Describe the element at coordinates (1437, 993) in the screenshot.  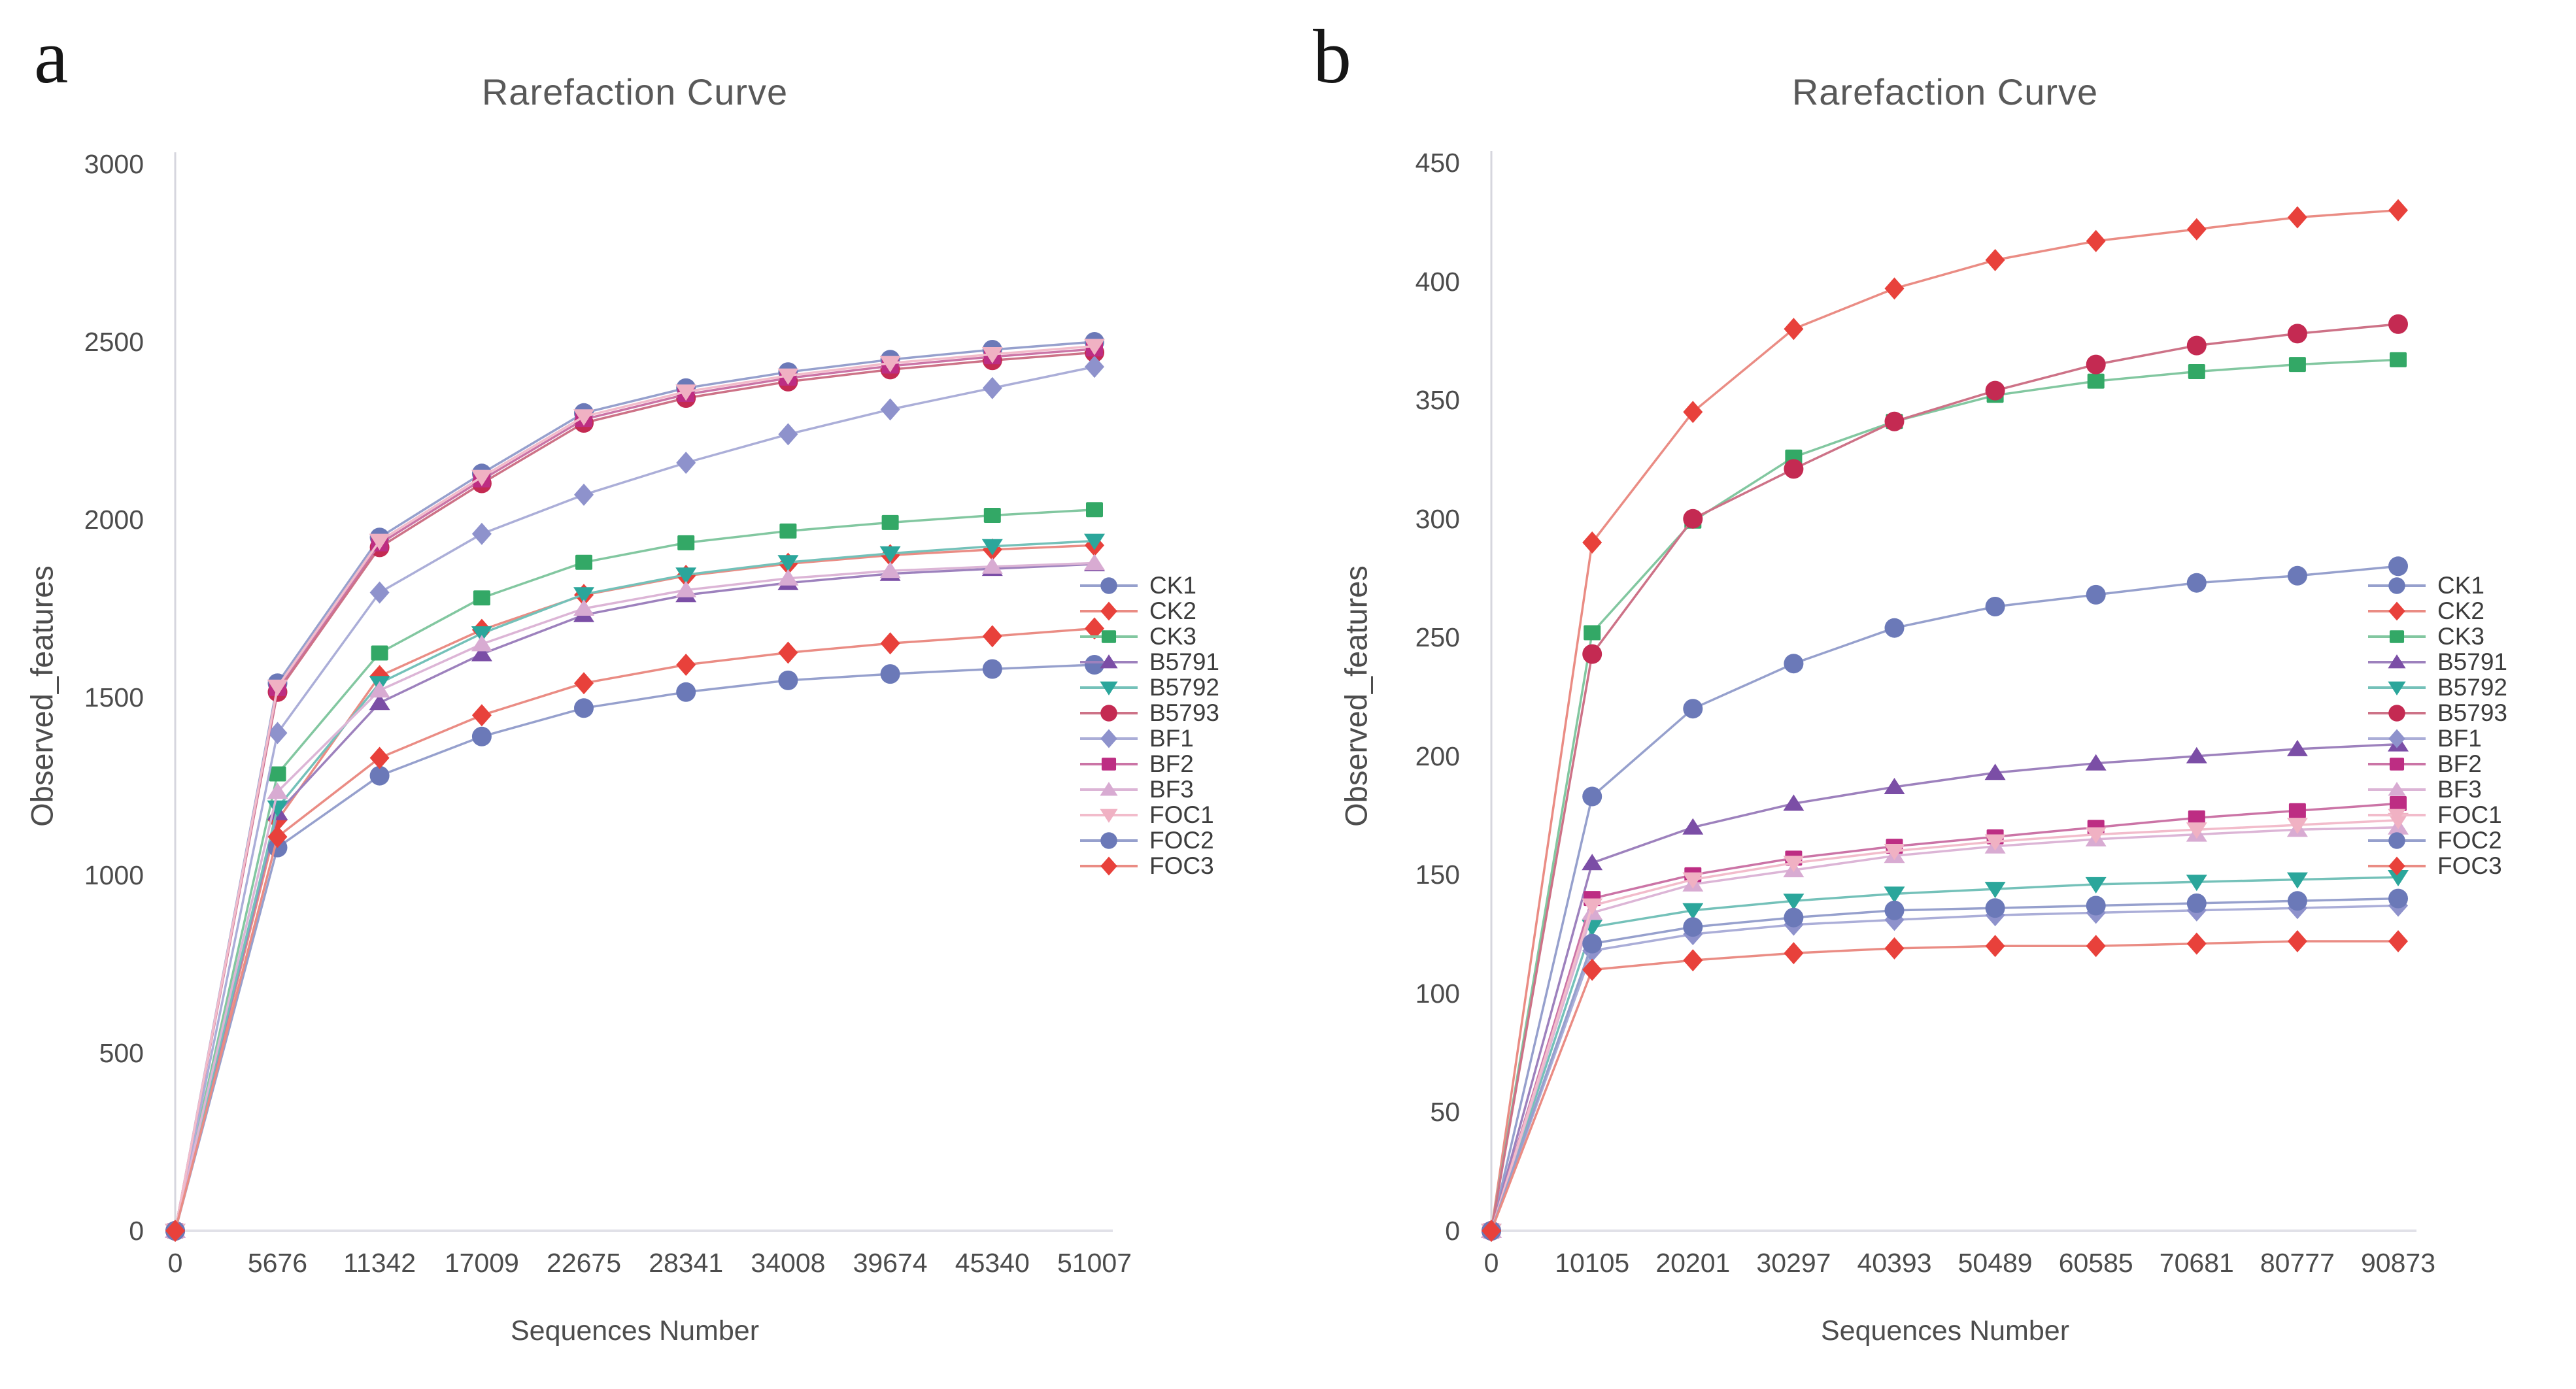
I see `y-tick-label: 100` at that location.